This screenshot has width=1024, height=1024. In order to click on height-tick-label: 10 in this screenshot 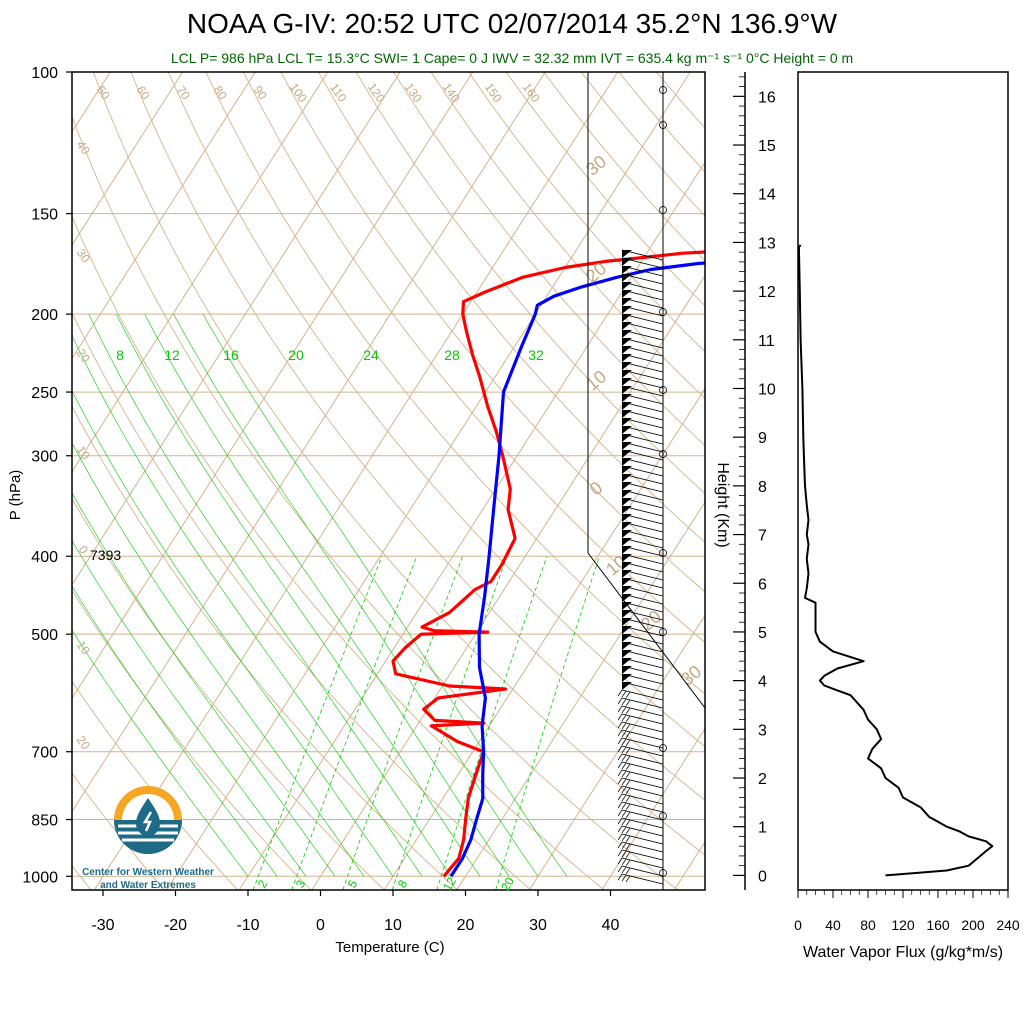, I will do `click(767, 389)`.